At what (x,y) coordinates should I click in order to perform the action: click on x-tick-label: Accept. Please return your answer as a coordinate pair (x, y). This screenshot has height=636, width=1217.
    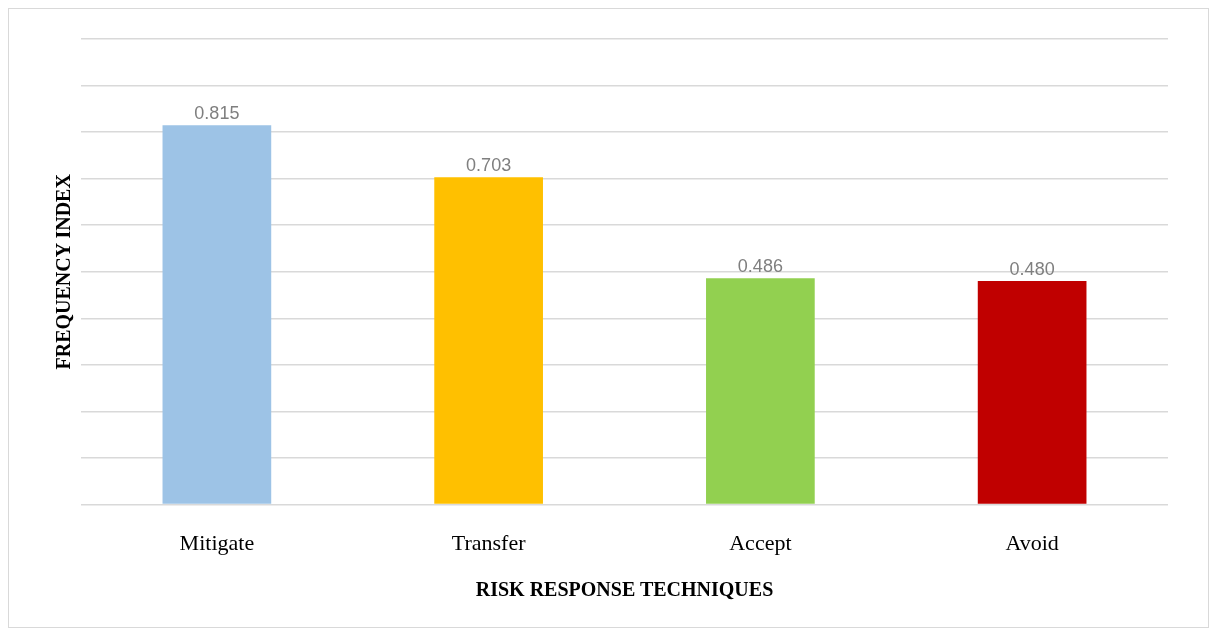
    Looking at the image, I should click on (760, 542).